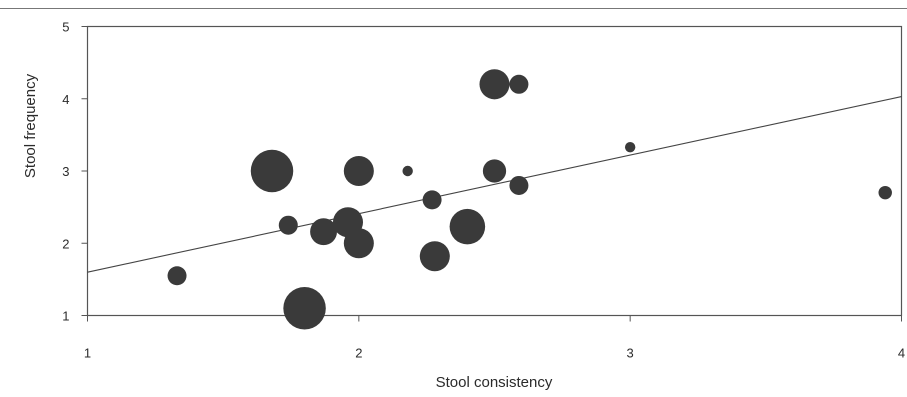 The height and width of the screenshot is (397, 907). I want to click on x-tick-label-2: 2, so click(358, 353).